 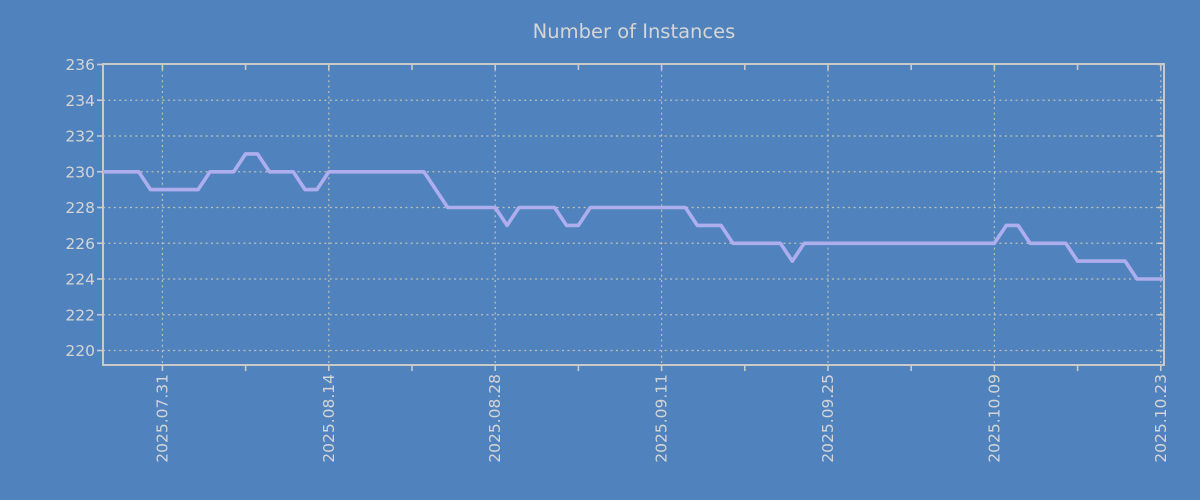 I want to click on y-axis-label: 230, so click(x=80, y=172).